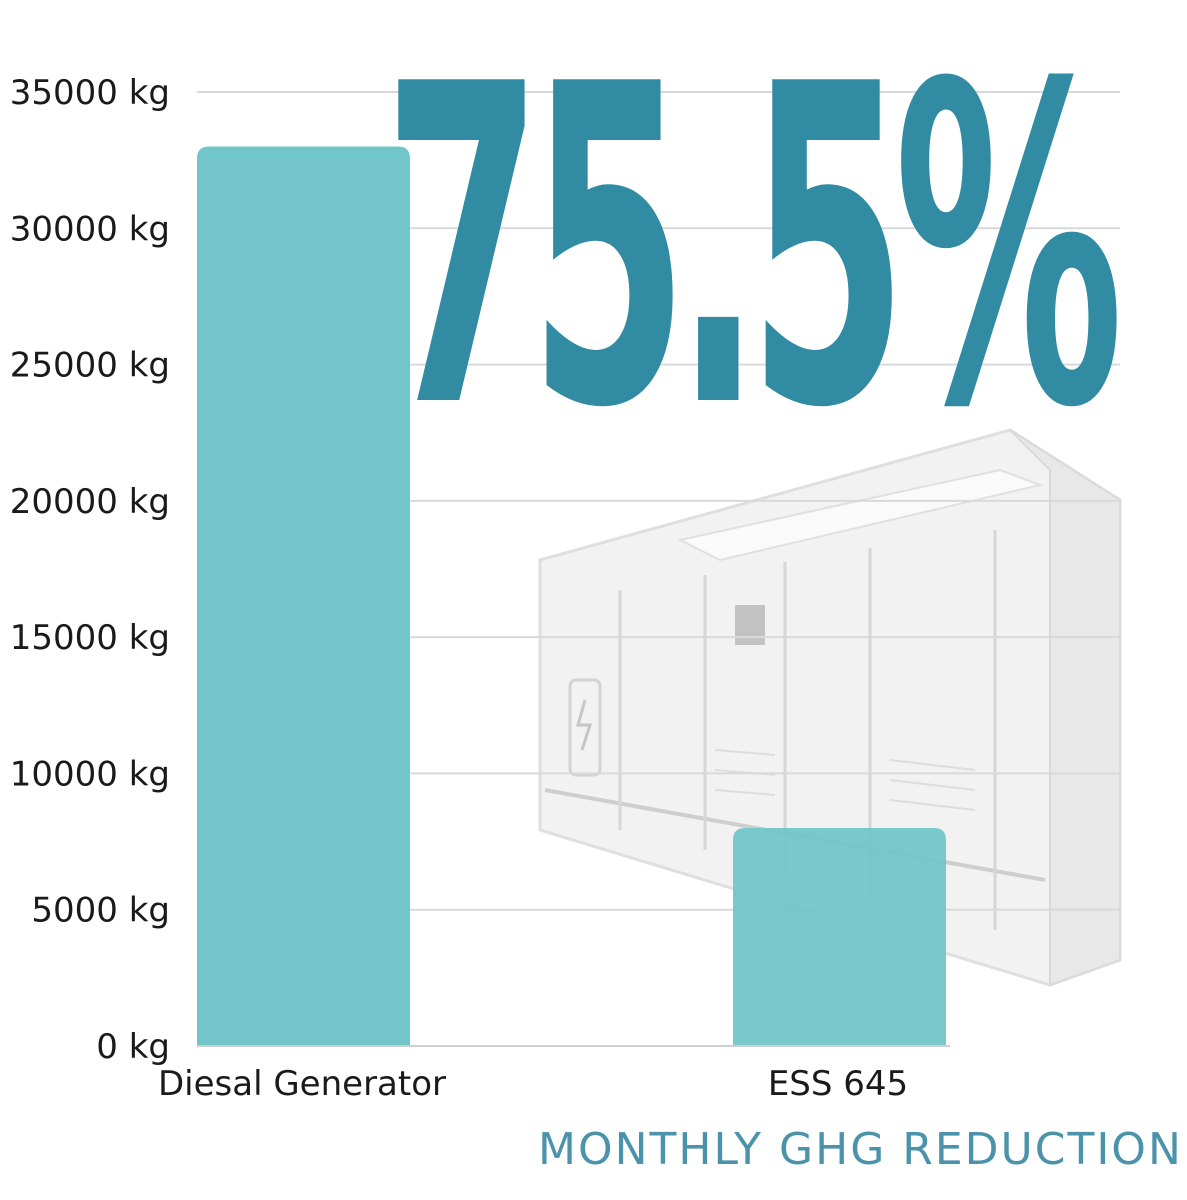  I want to click on bar-diesal-generator, so click(303, 596).